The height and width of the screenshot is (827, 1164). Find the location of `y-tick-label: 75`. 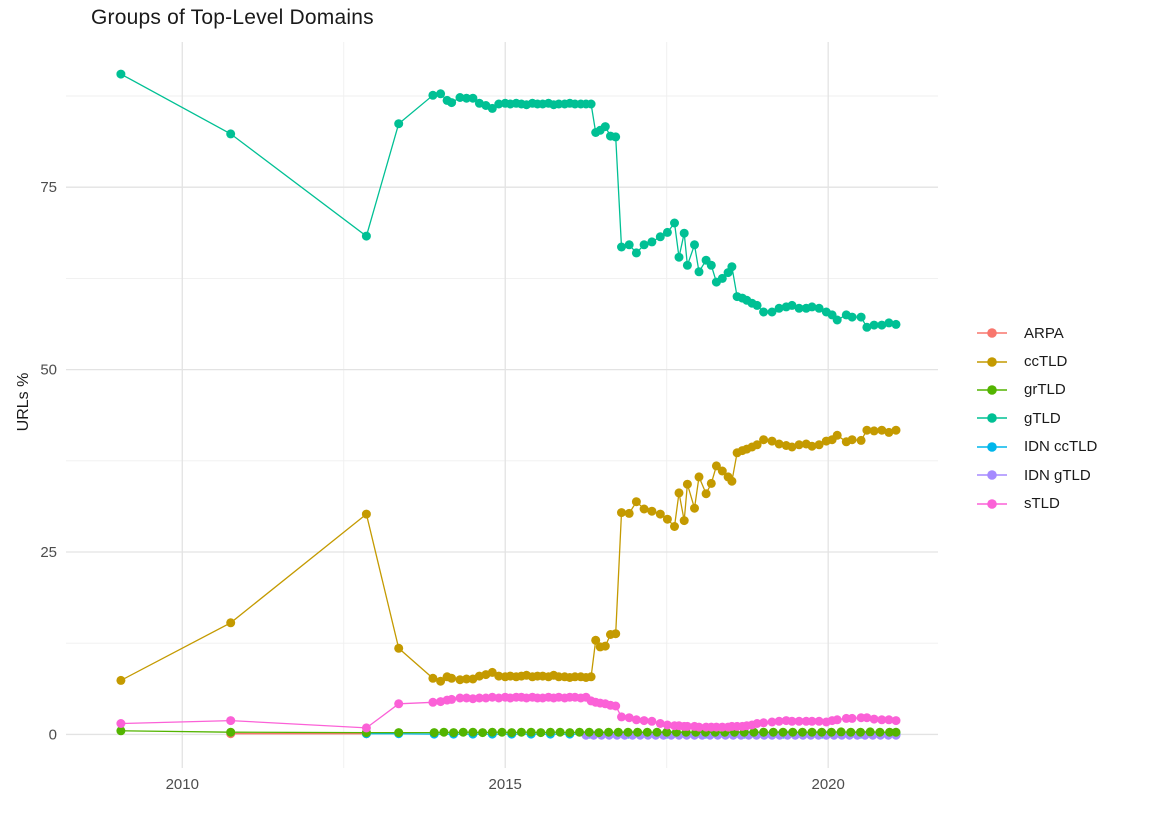

y-tick-label: 75 is located at coordinates (48, 187).